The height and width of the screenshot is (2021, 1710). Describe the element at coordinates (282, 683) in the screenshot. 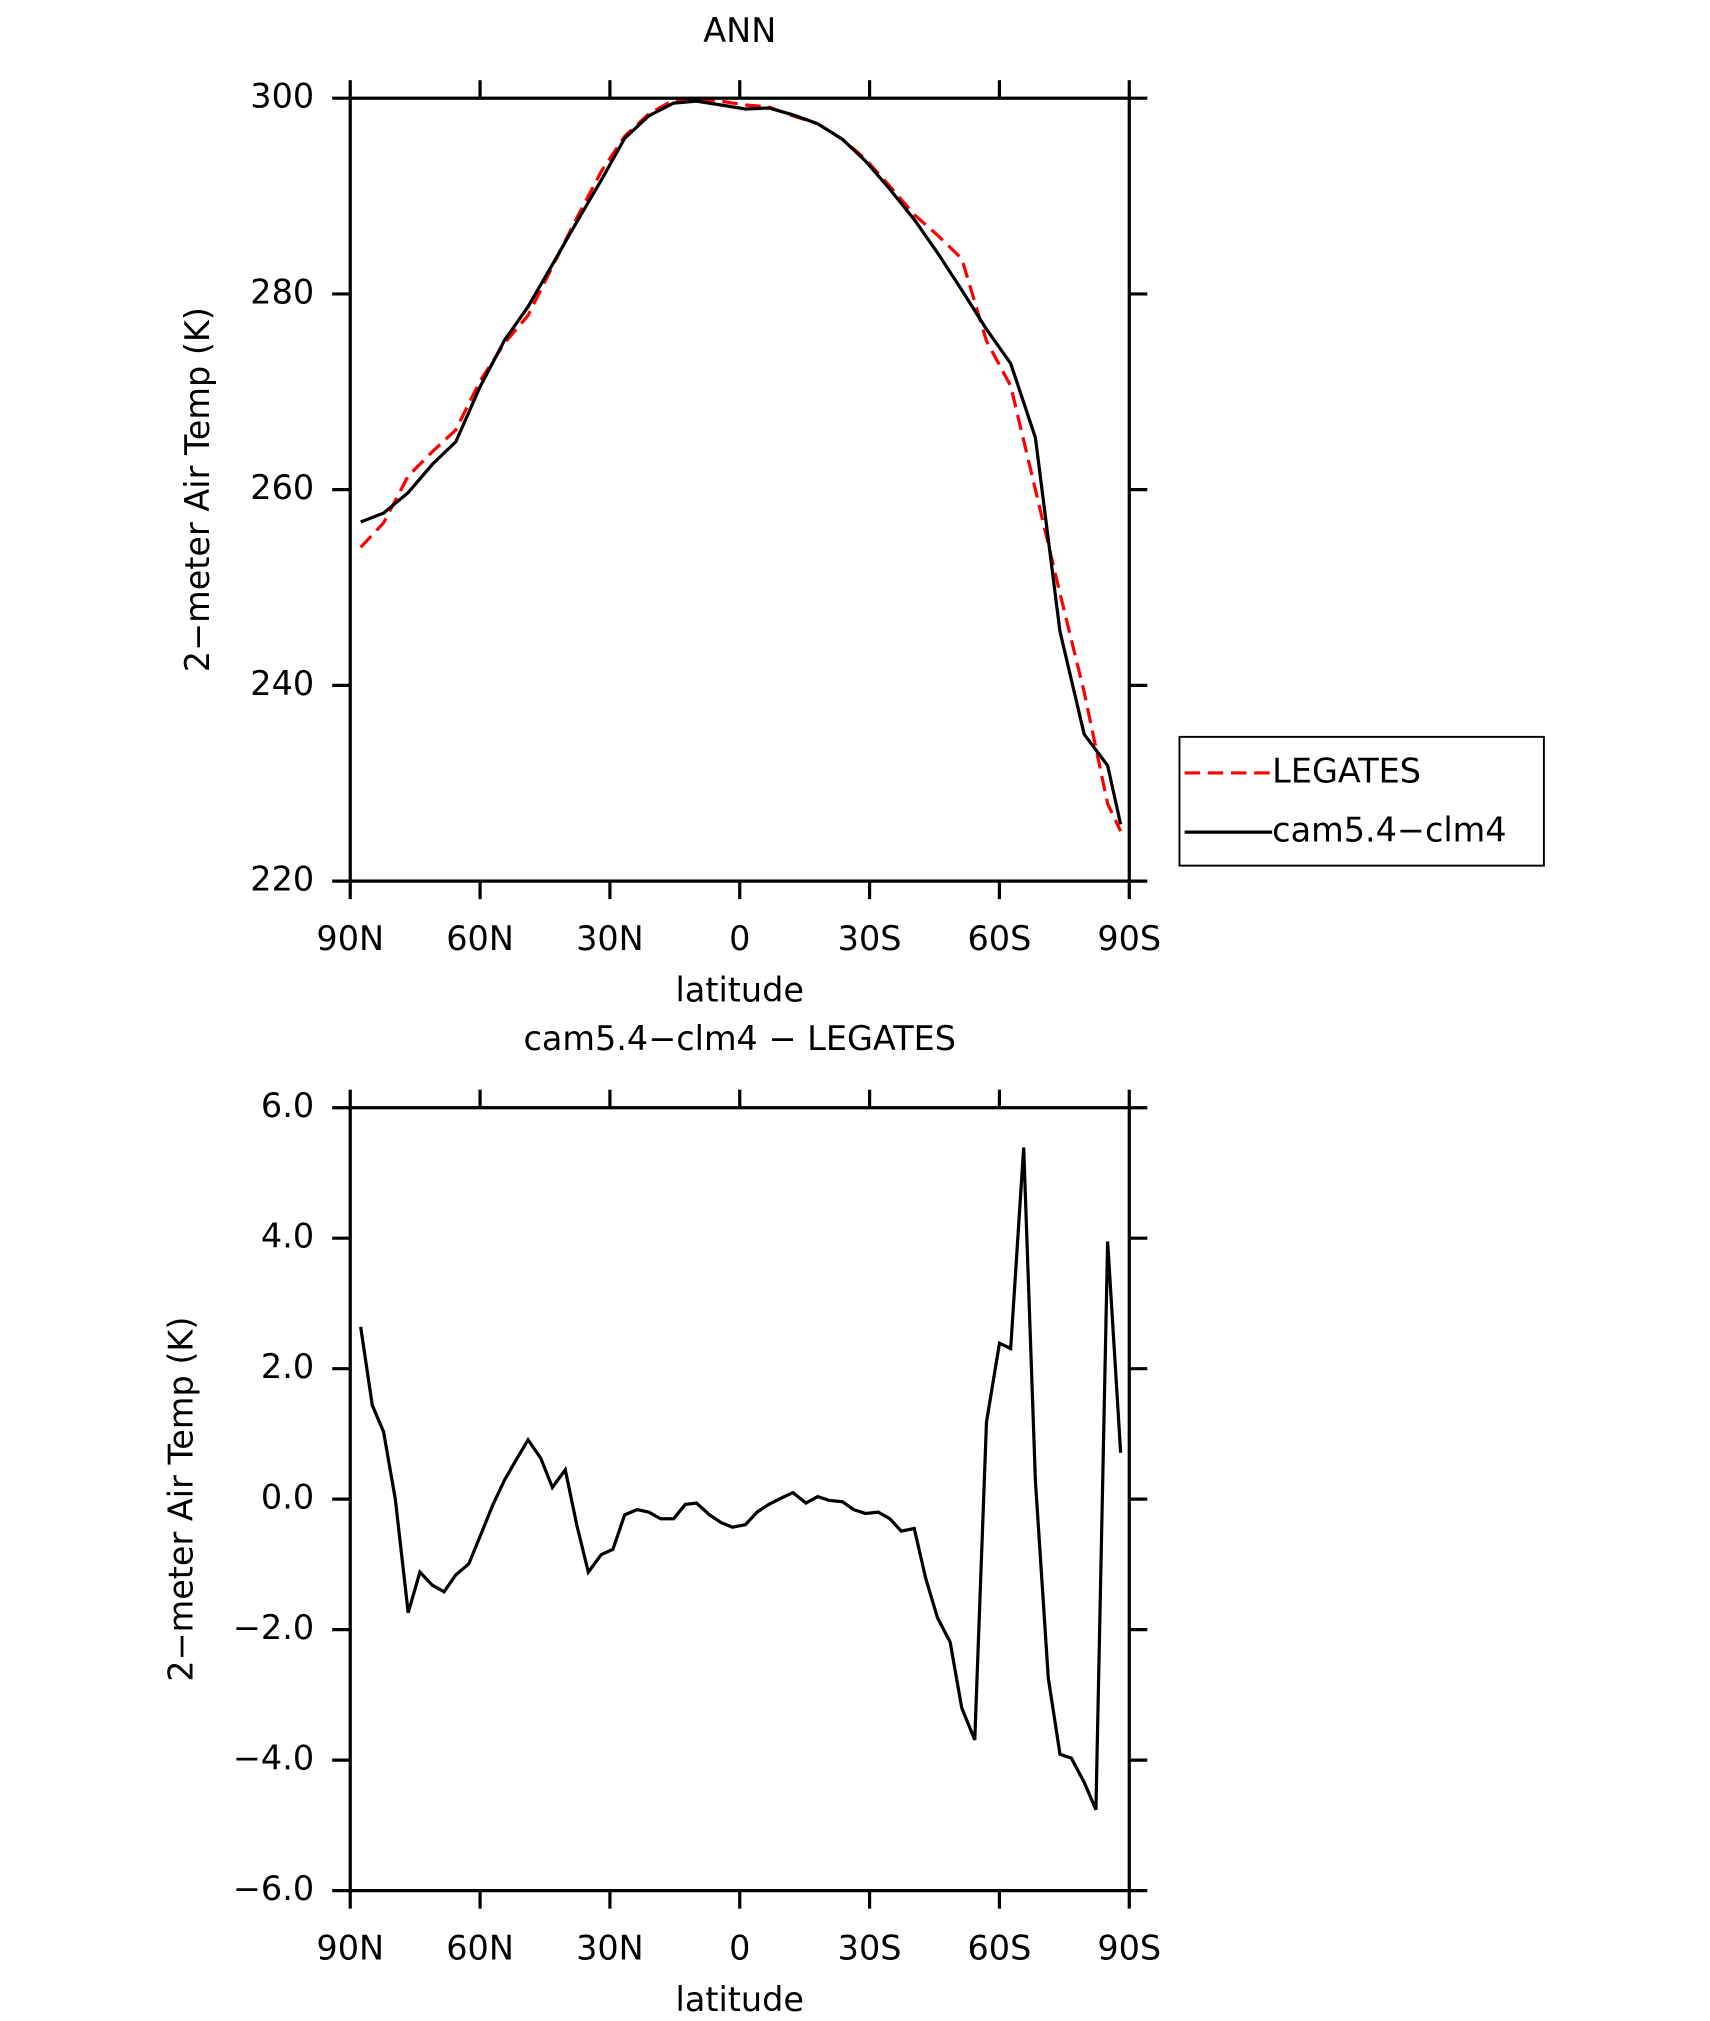

I see `y-tick-label: 240` at that location.